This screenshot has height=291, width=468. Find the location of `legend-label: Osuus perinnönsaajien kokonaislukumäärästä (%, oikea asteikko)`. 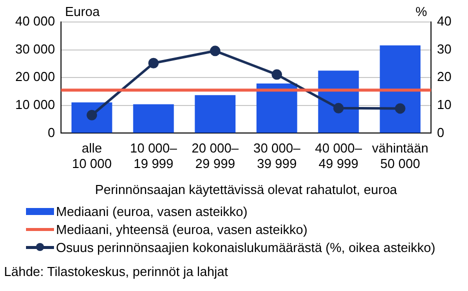

legend-label: Osuus perinnönsaajien kokonaislukumäärästä (%, oikea asteikko) is located at coordinates (246, 247).